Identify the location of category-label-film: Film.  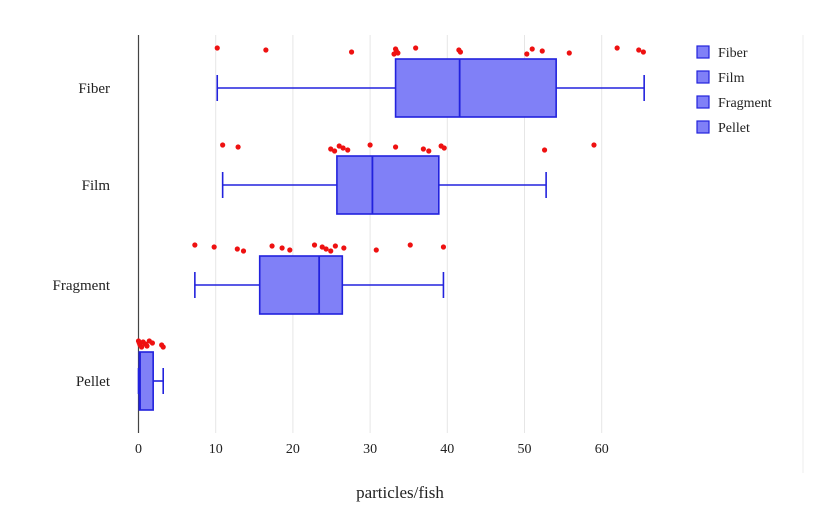
(96, 186).